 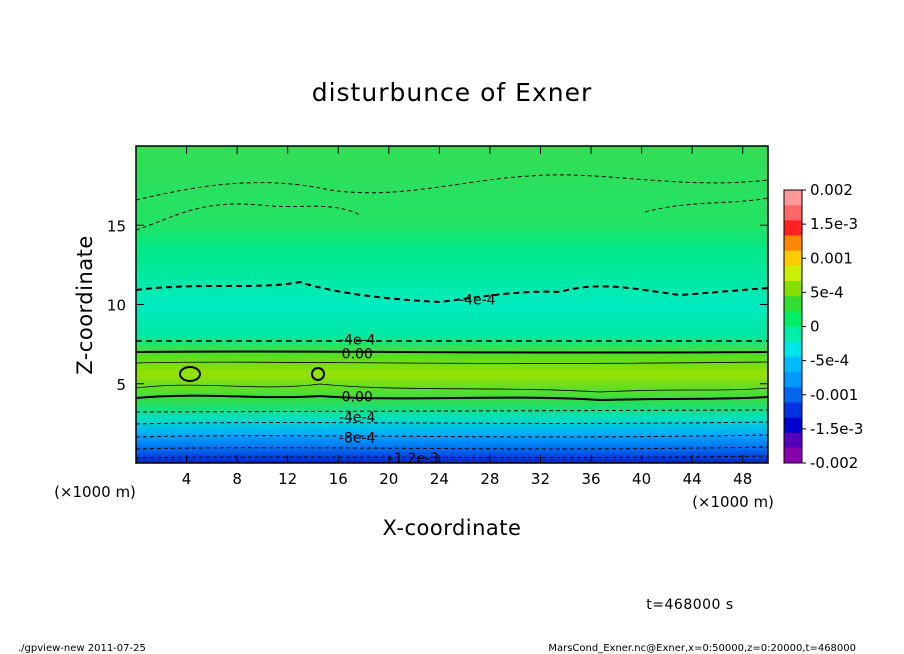 What do you see at coordinates (815, 327) in the screenshot?
I see `colorbar-label: 0` at bounding box center [815, 327].